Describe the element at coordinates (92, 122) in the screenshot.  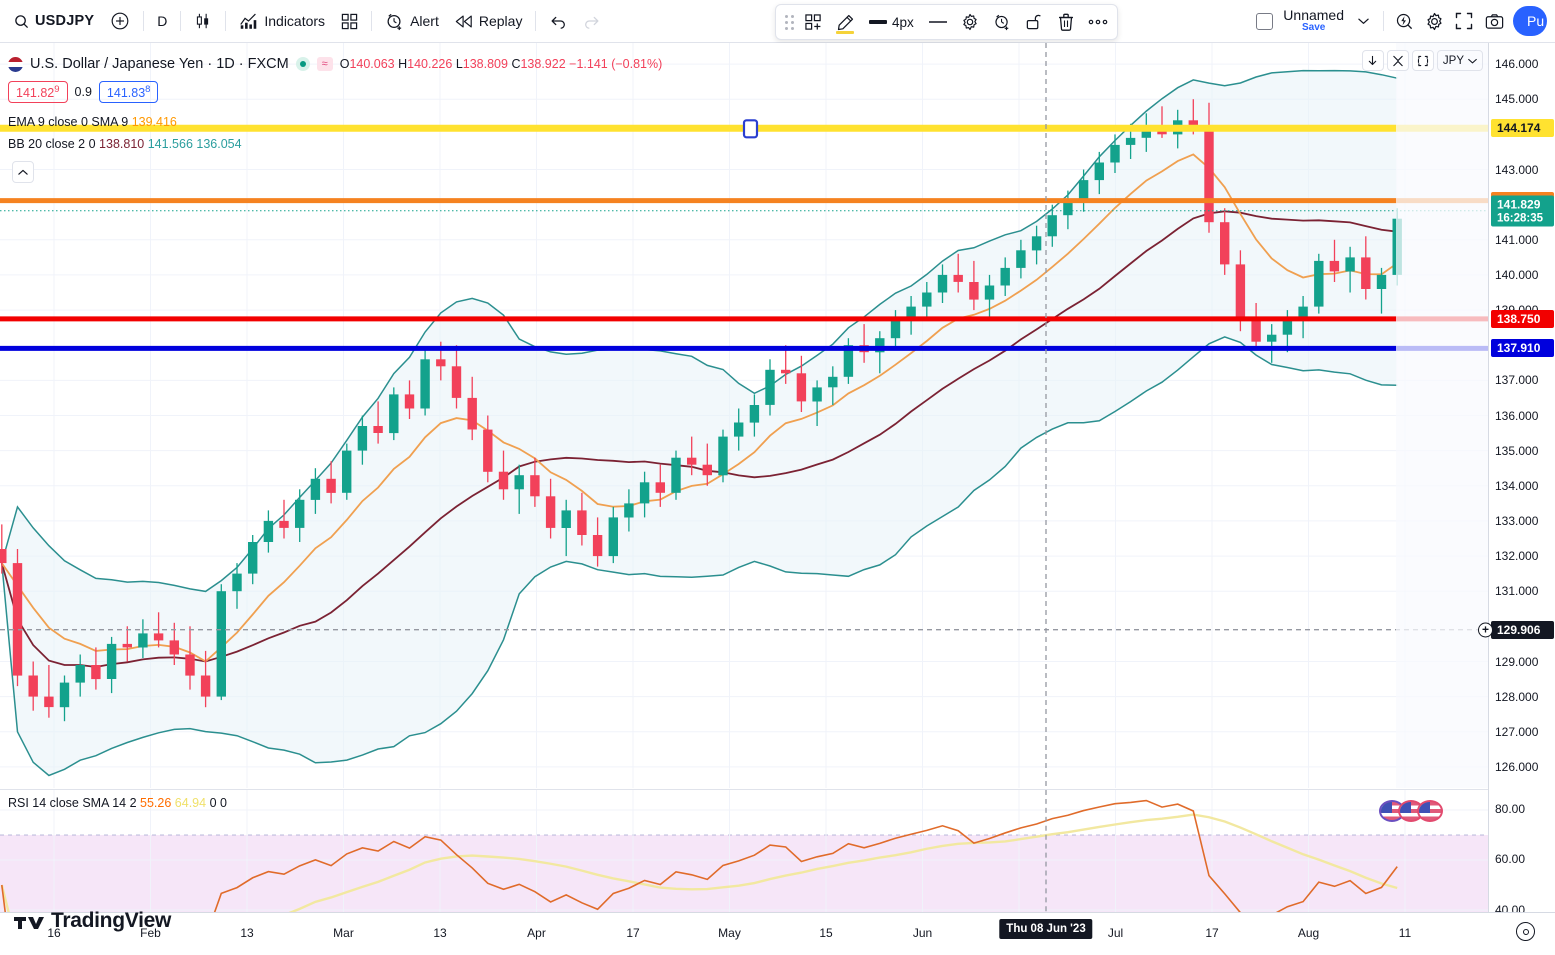
I see `ema-legend: EMA 9 close 0 SMA 9 139.416` at that location.